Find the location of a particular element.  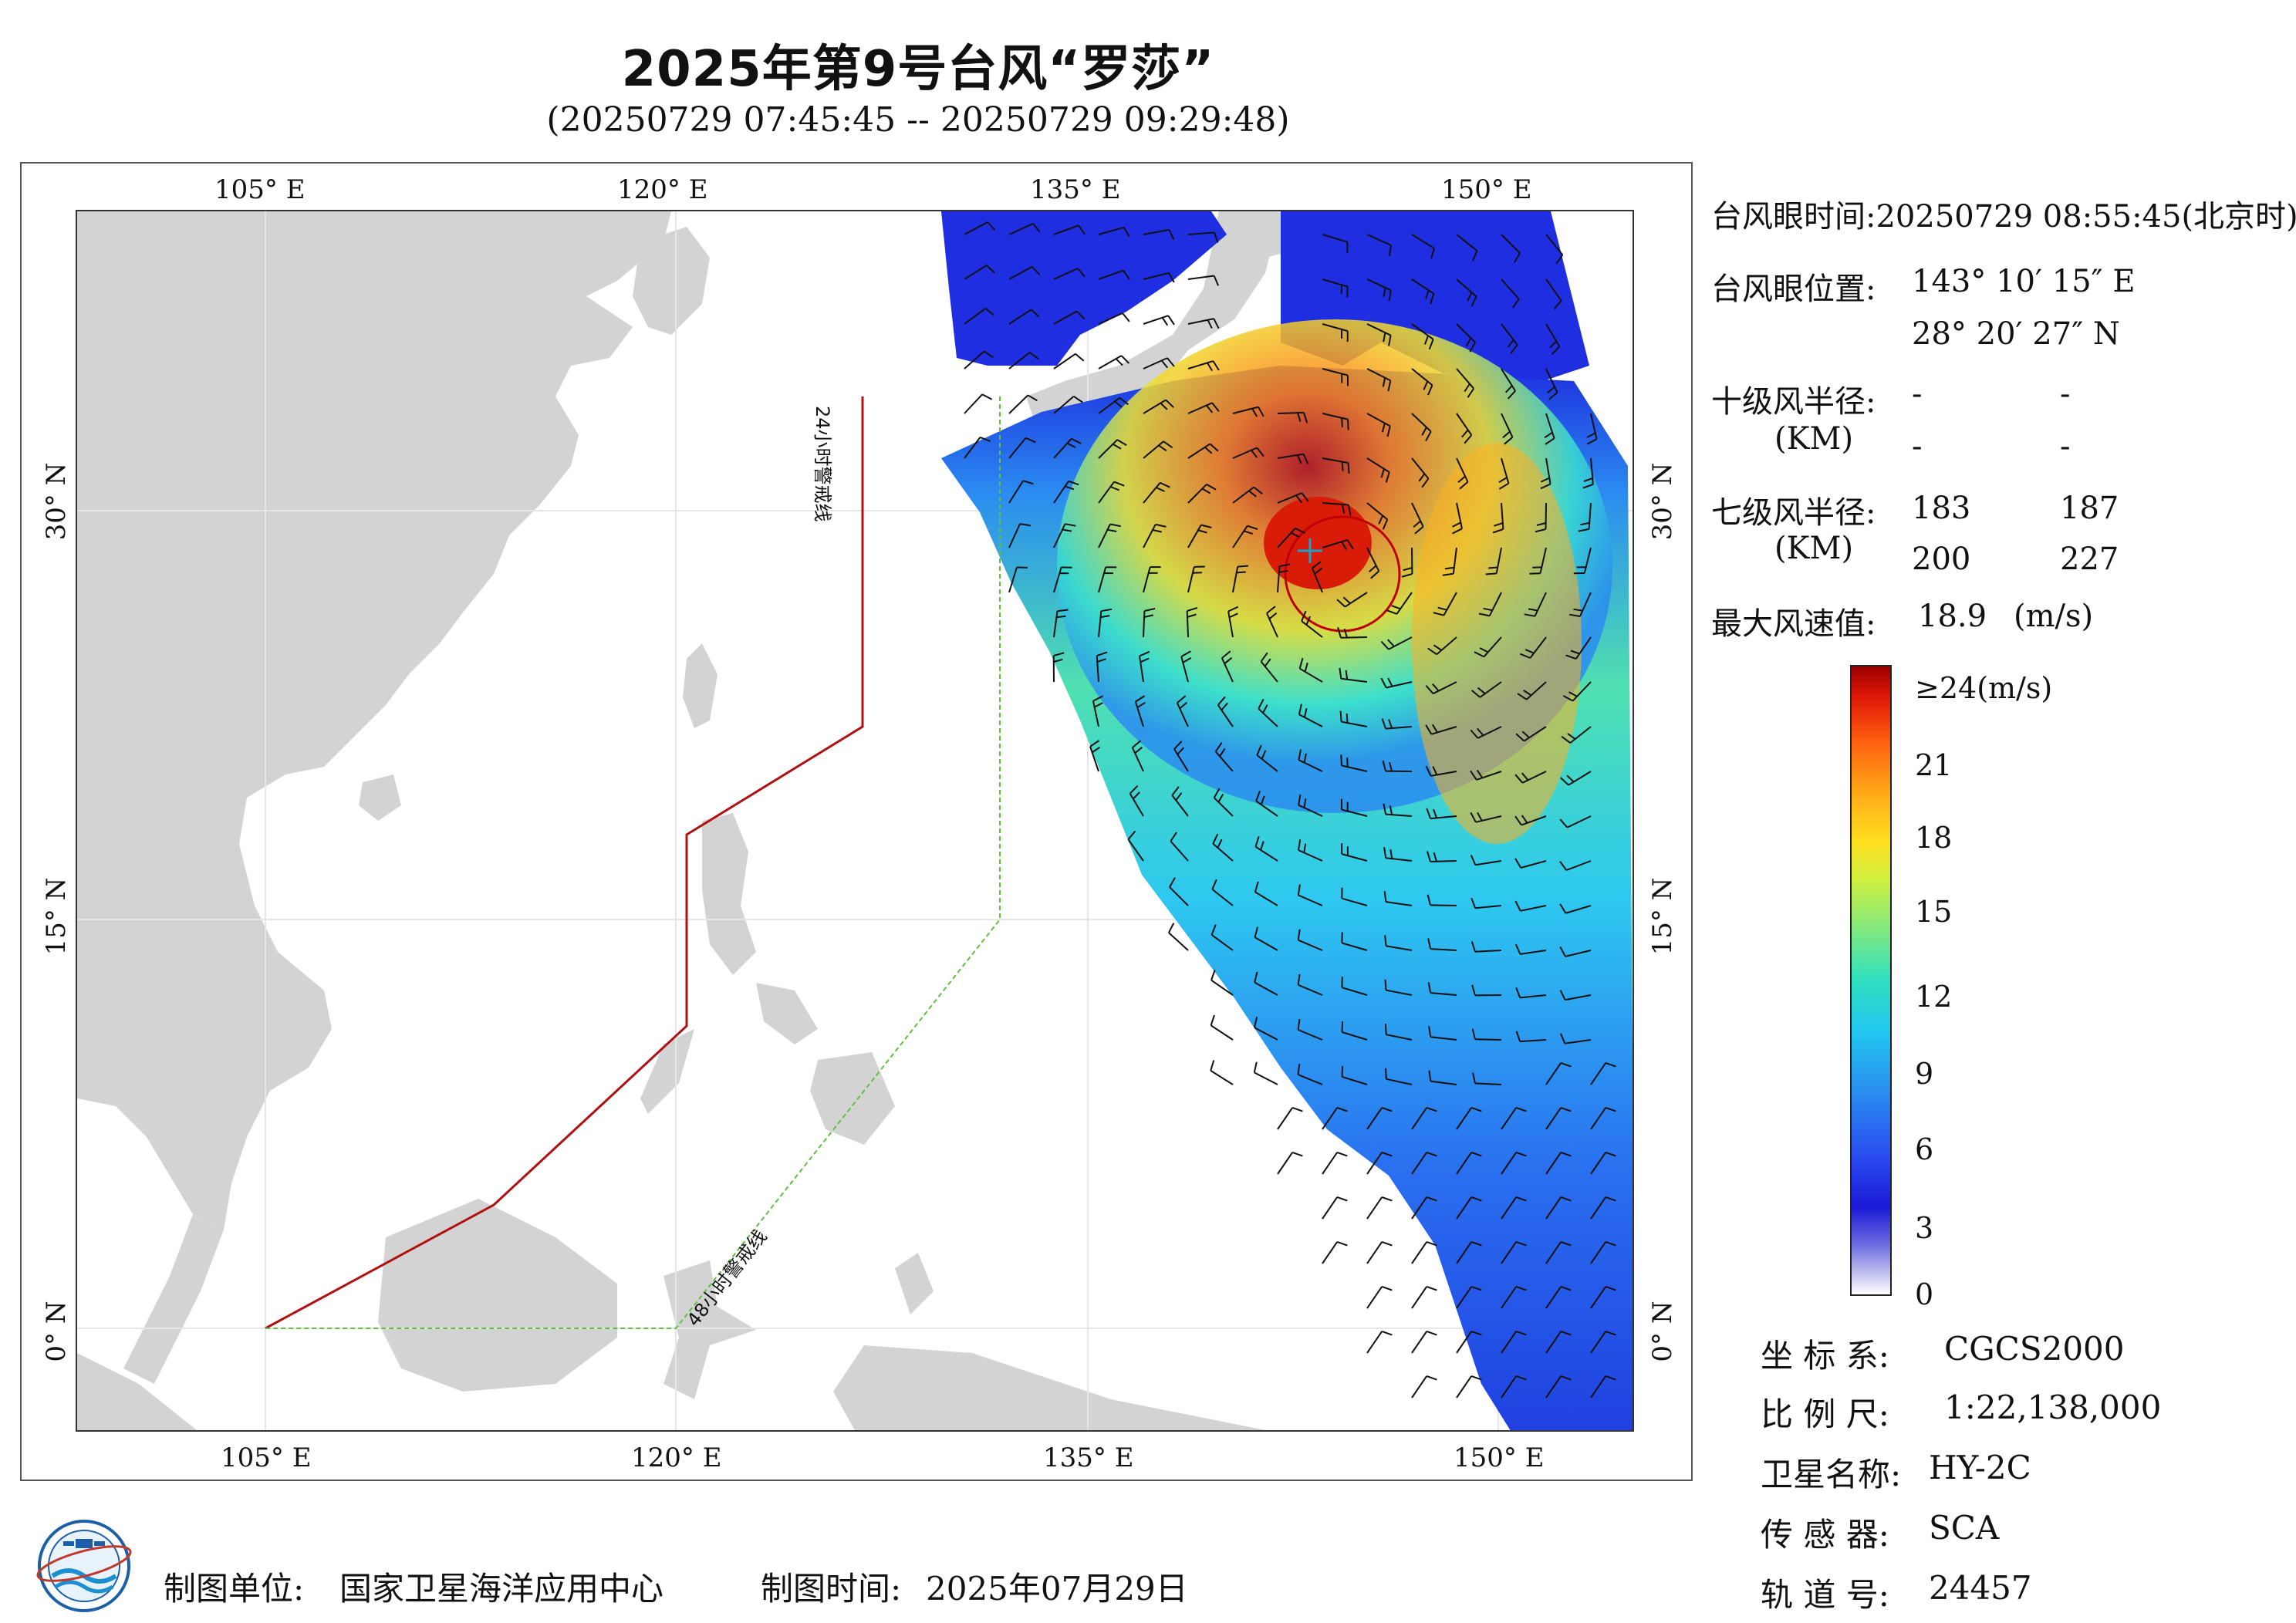

footer-time-value: 2025年07月29日 is located at coordinates (1057, 1589).